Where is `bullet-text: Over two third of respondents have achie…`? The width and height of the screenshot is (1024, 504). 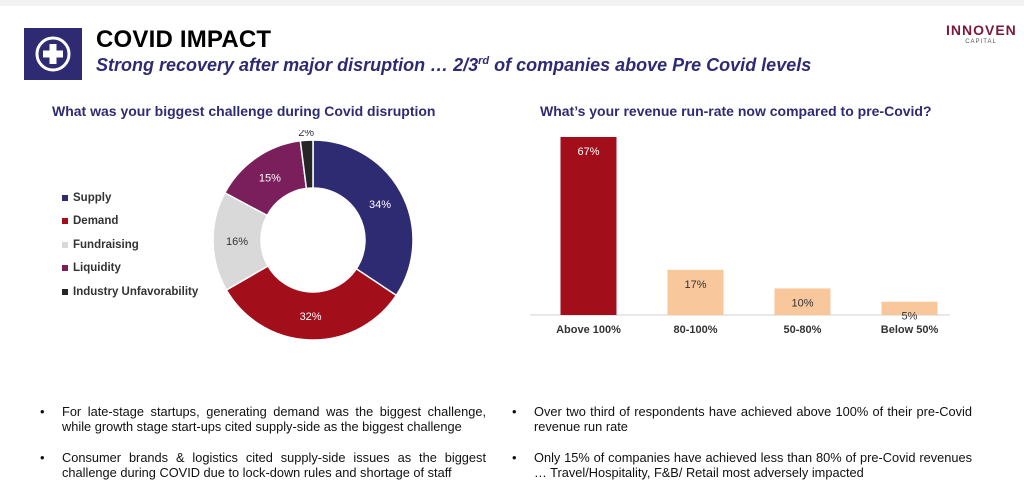
bullet-text: Over two third of respondents have achie… is located at coordinates (753, 419).